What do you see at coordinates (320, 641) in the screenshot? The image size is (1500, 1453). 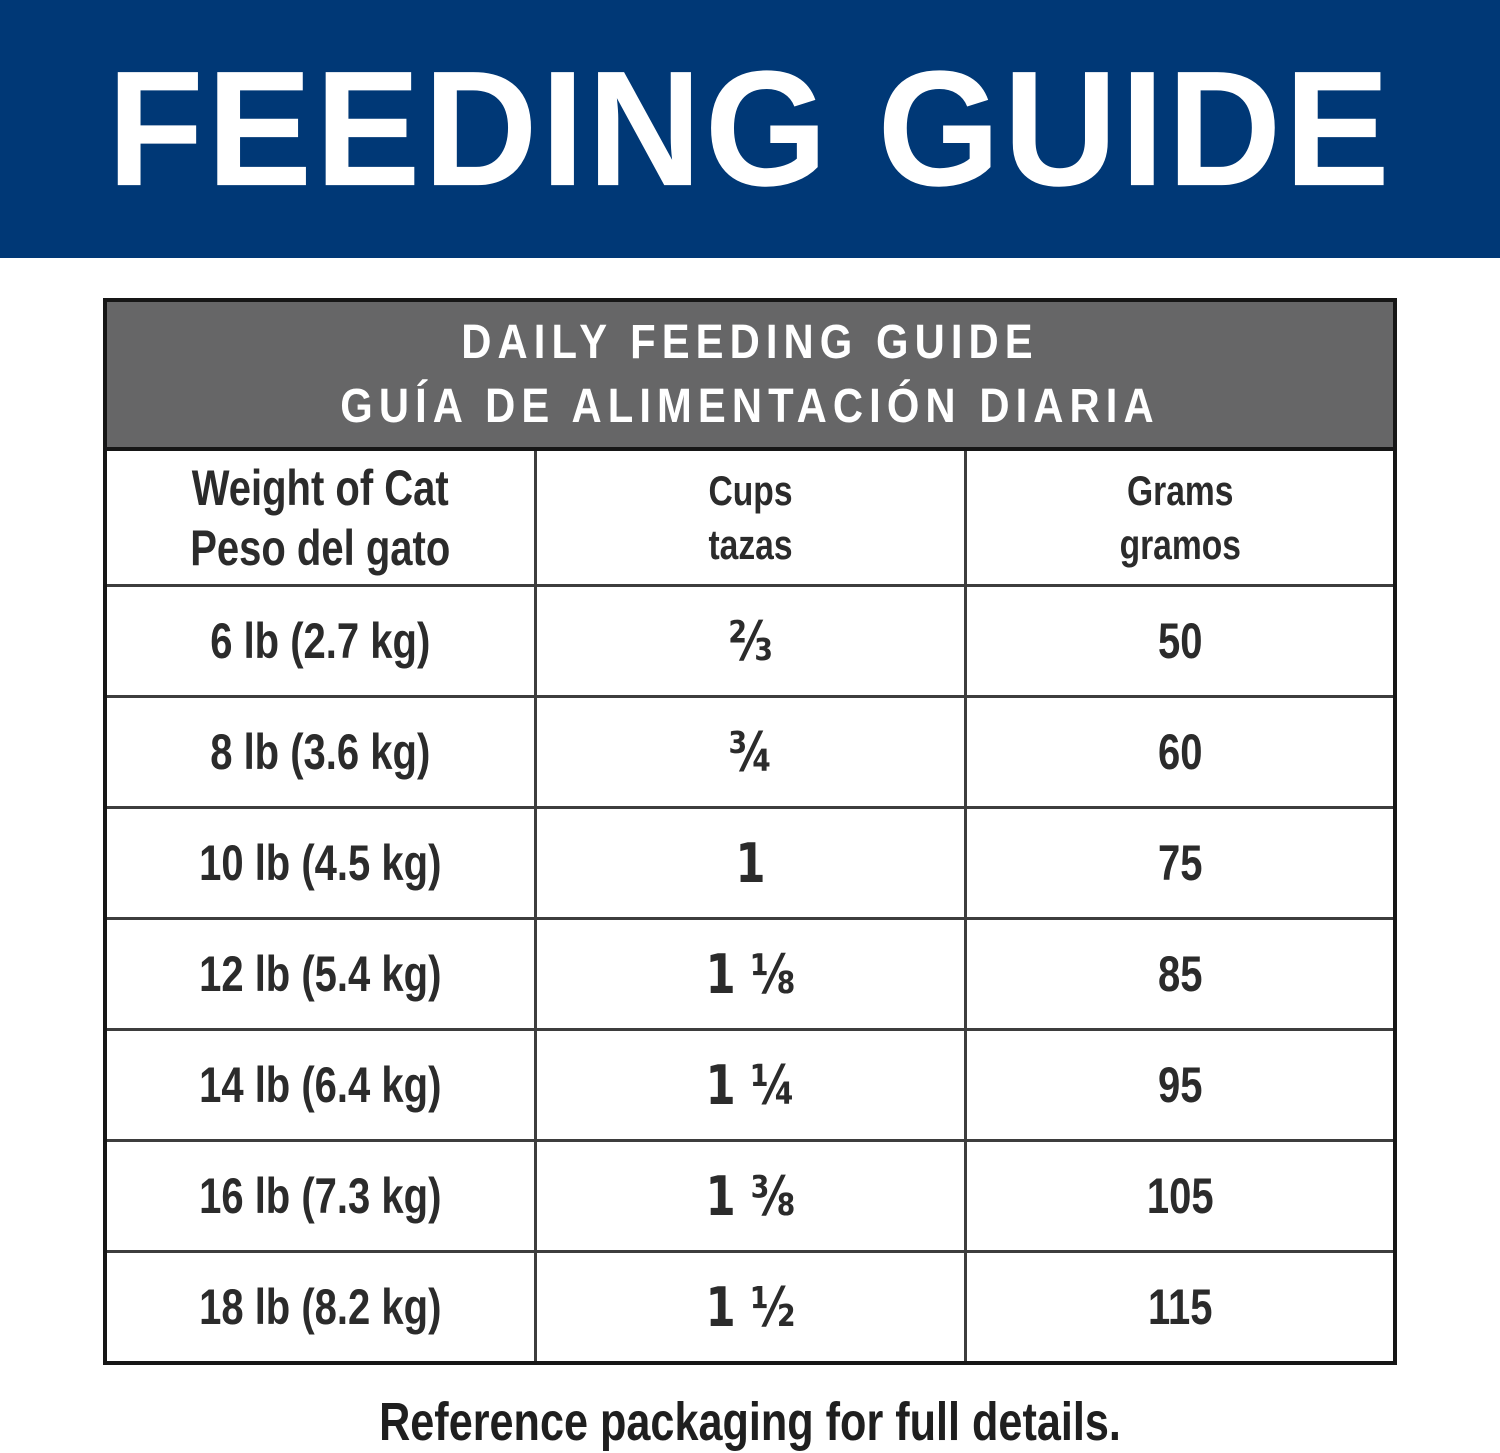 I see `weight-cell: 6 lb (2.7 kg)` at bounding box center [320, 641].